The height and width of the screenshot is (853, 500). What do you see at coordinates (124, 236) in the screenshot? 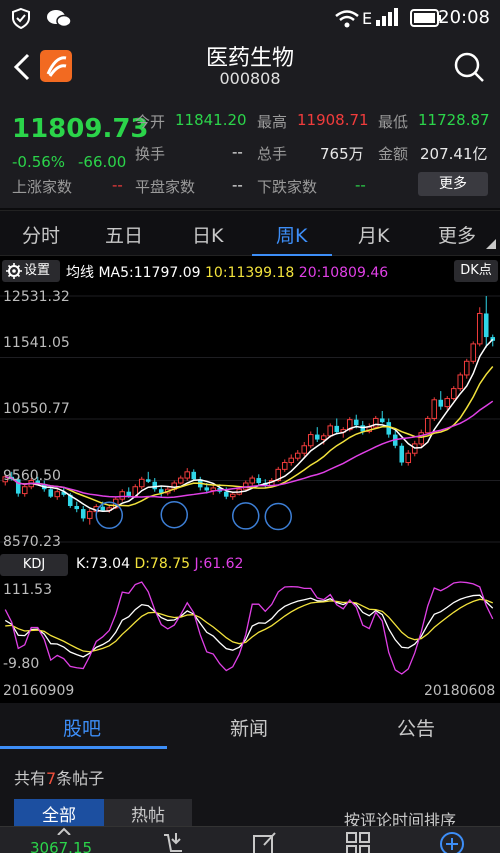
I see `tab-five-day: 五日` at bounding box center [124, 236].